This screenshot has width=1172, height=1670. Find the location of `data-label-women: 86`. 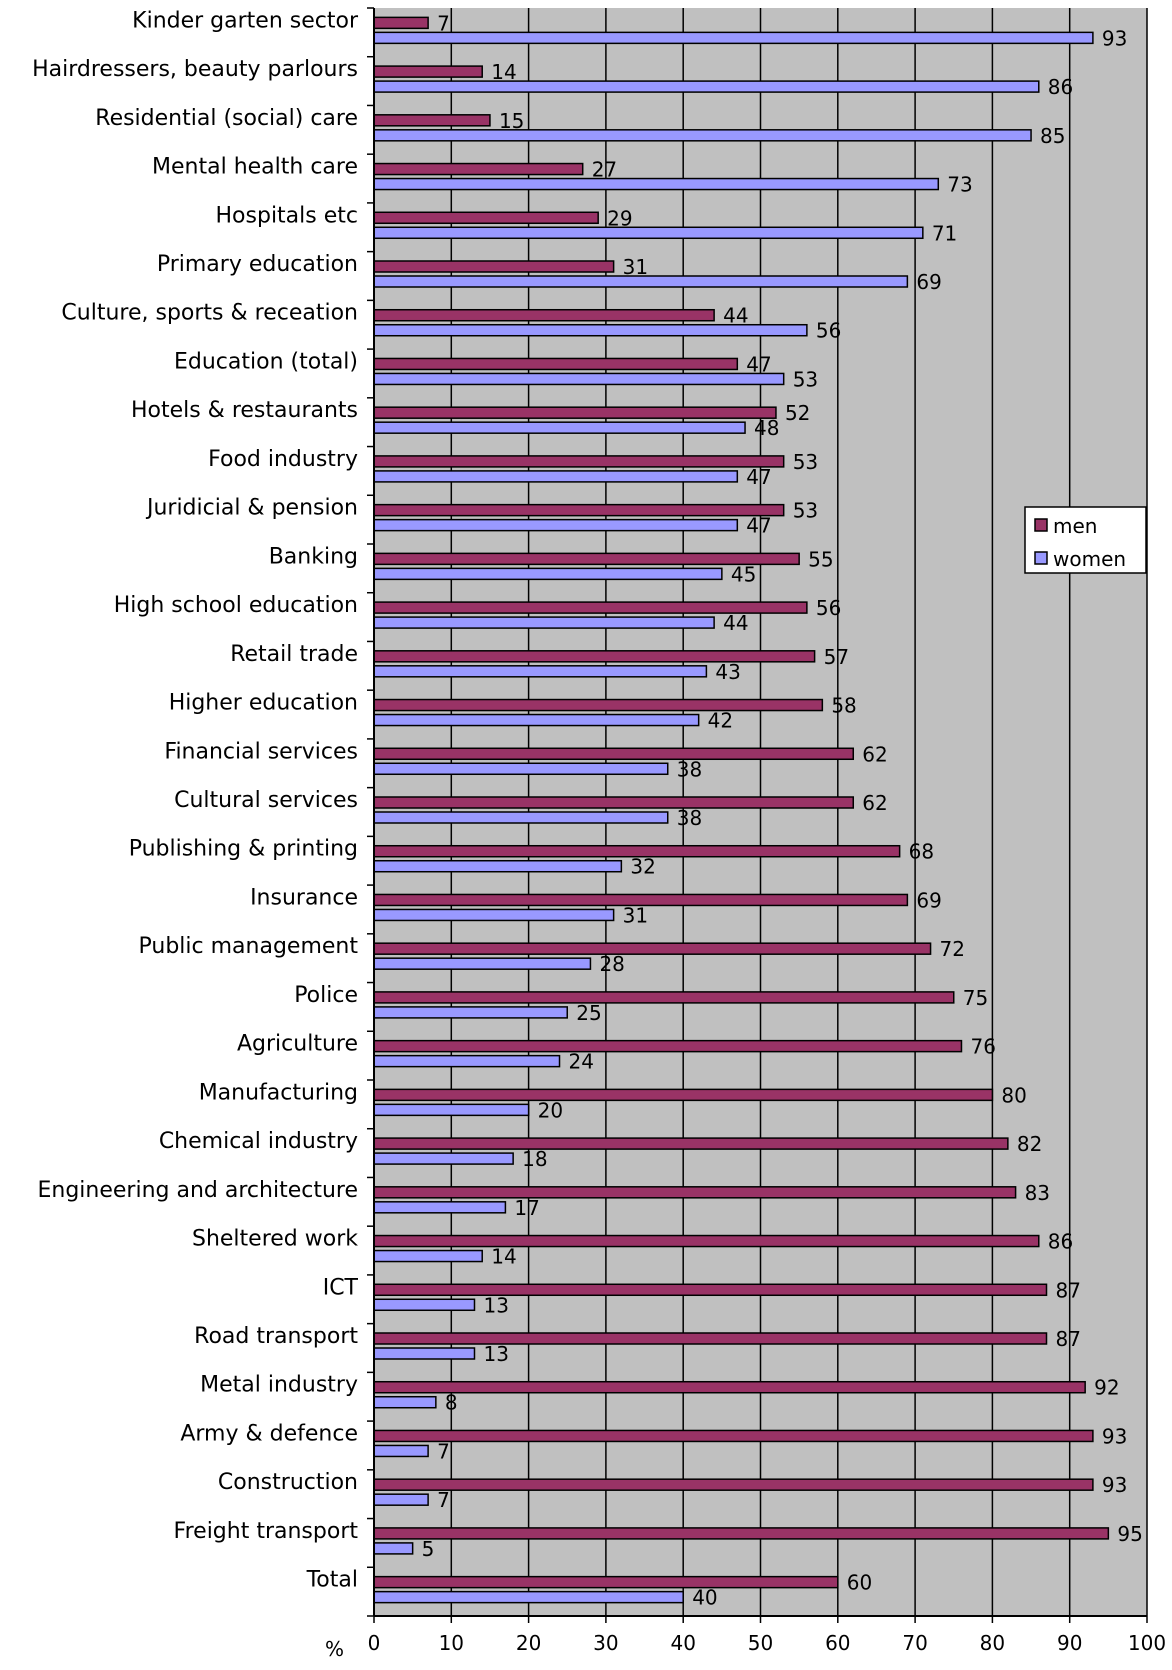

data-label-women: 86 is located at coordinates (1060, 87).